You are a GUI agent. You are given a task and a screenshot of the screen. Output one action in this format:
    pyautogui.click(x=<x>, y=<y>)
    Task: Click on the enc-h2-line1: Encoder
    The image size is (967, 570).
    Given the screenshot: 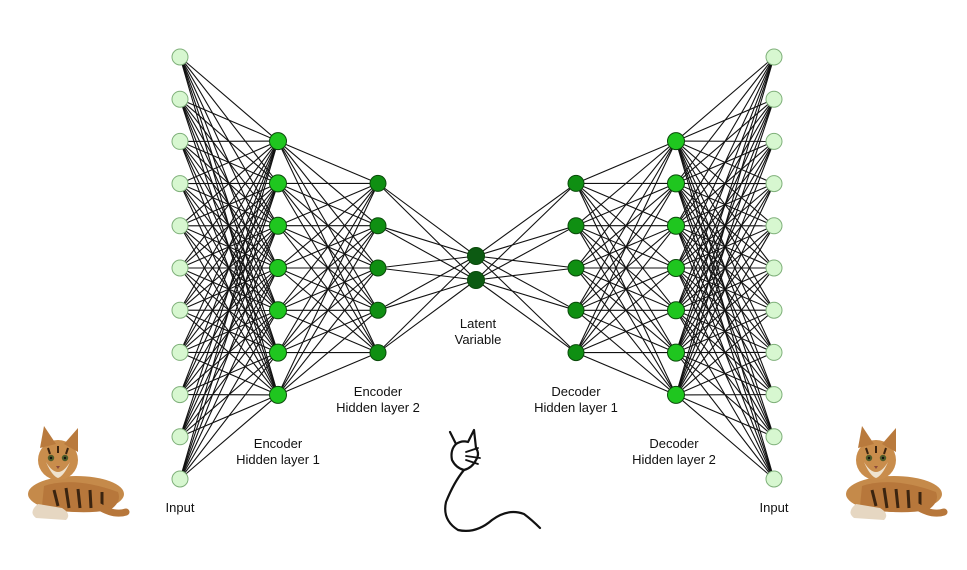 What is the action you would take?
    pyautogui.click(x=378, y=391)
    